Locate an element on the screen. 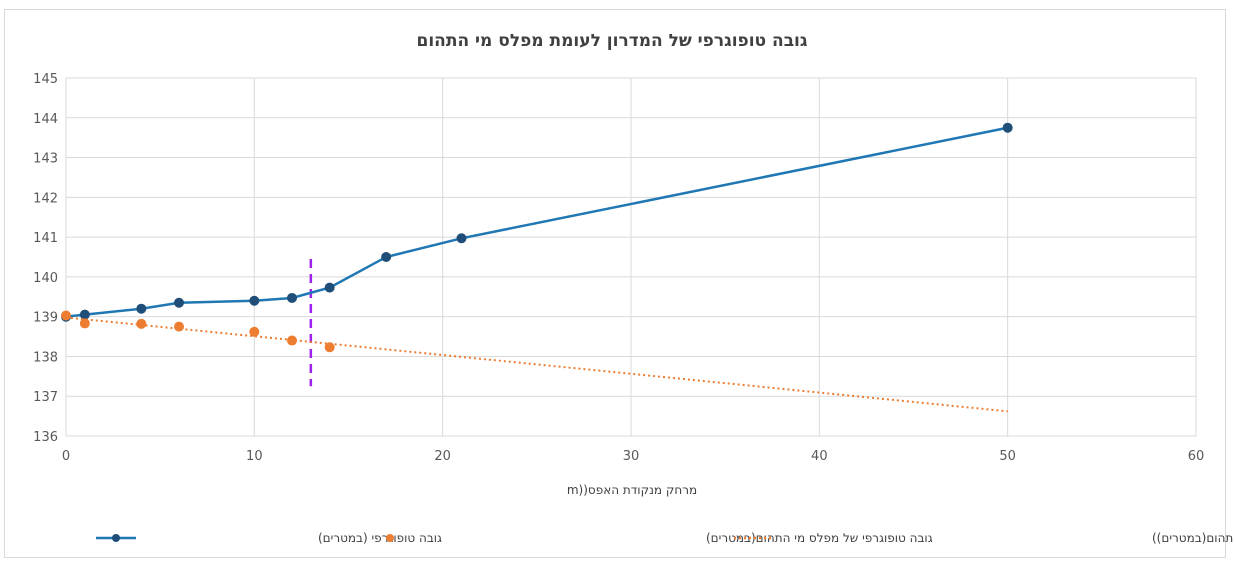 This screenshot has height=563, width=1234. legend-item: גובה טופוגרפי (במטרים) is located at coordinates (269, 538).